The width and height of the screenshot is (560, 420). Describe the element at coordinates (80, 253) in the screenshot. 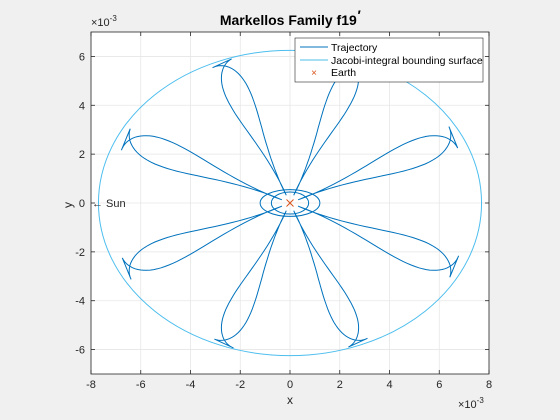

I see `y-tick-label: -2` at that location.